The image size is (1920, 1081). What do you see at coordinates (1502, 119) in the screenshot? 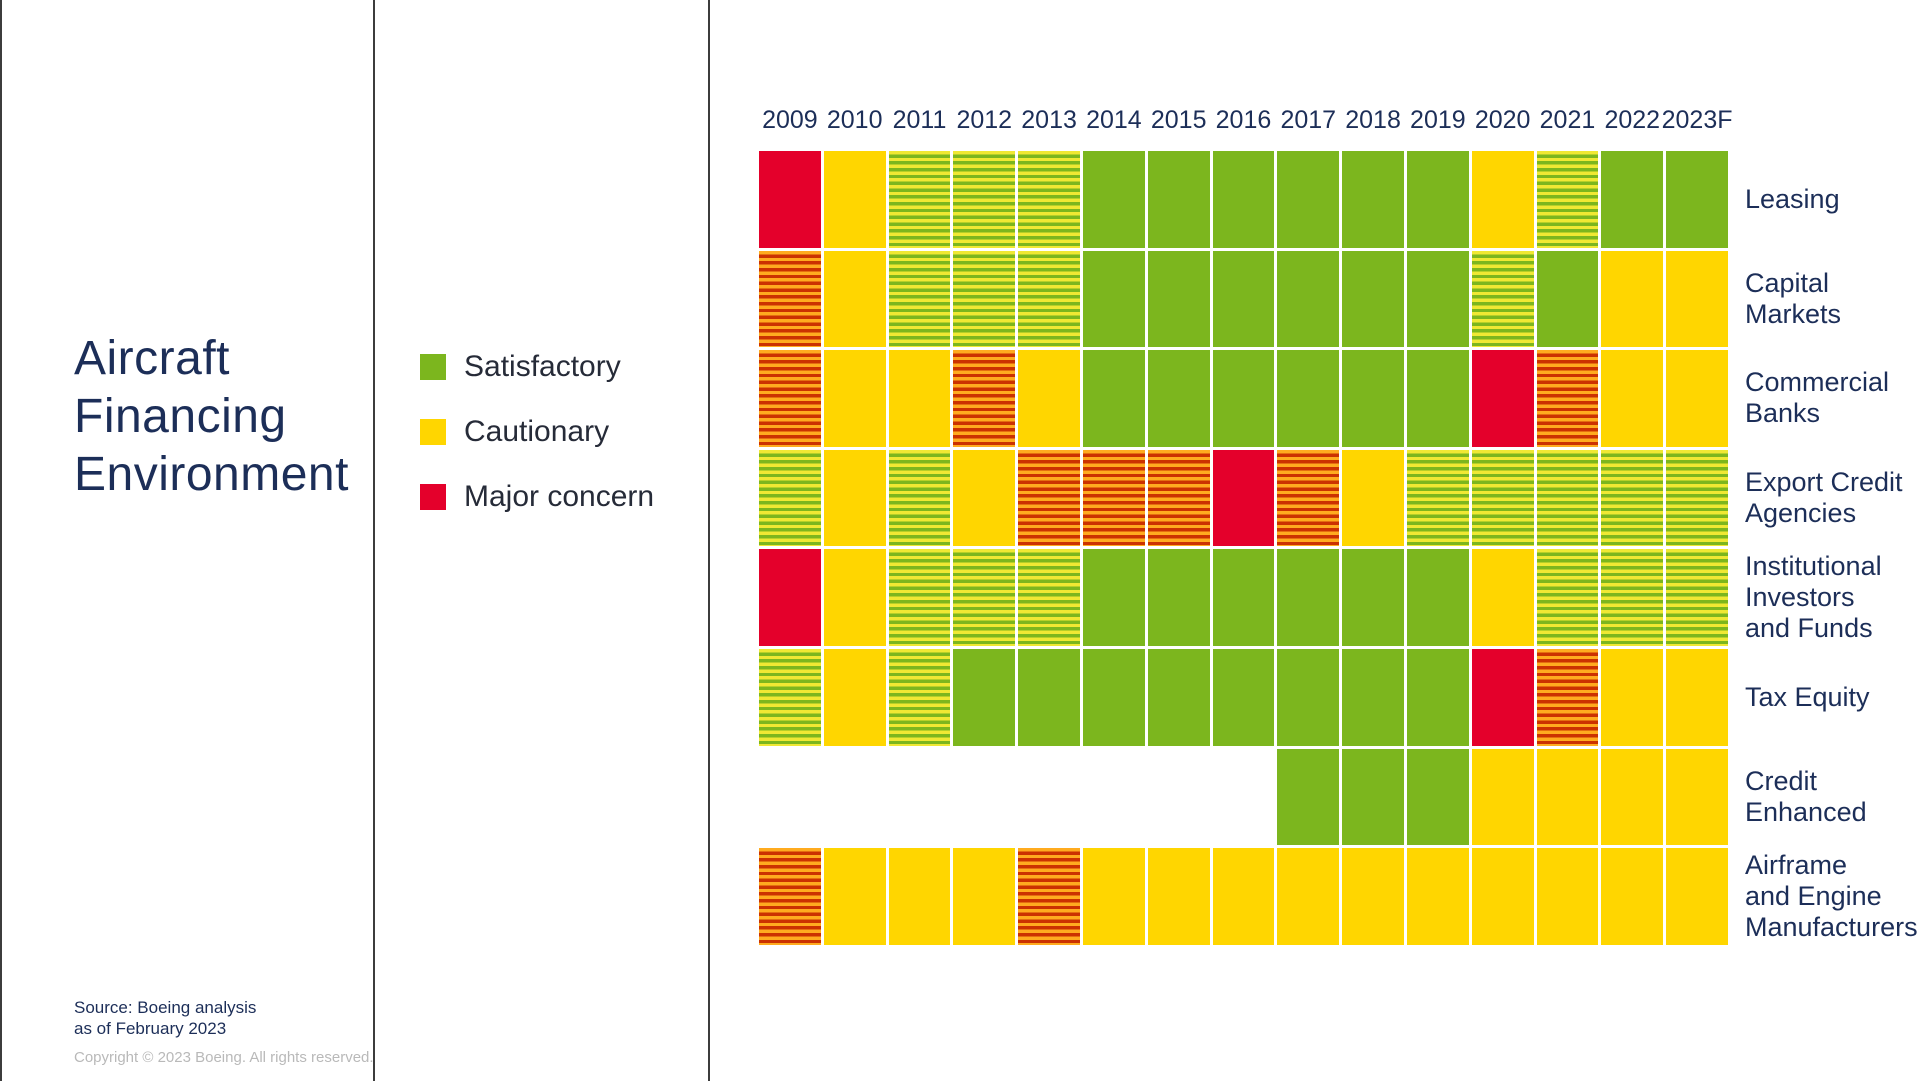
I see `year-label: 2020` at bounding box center [1502, 119].